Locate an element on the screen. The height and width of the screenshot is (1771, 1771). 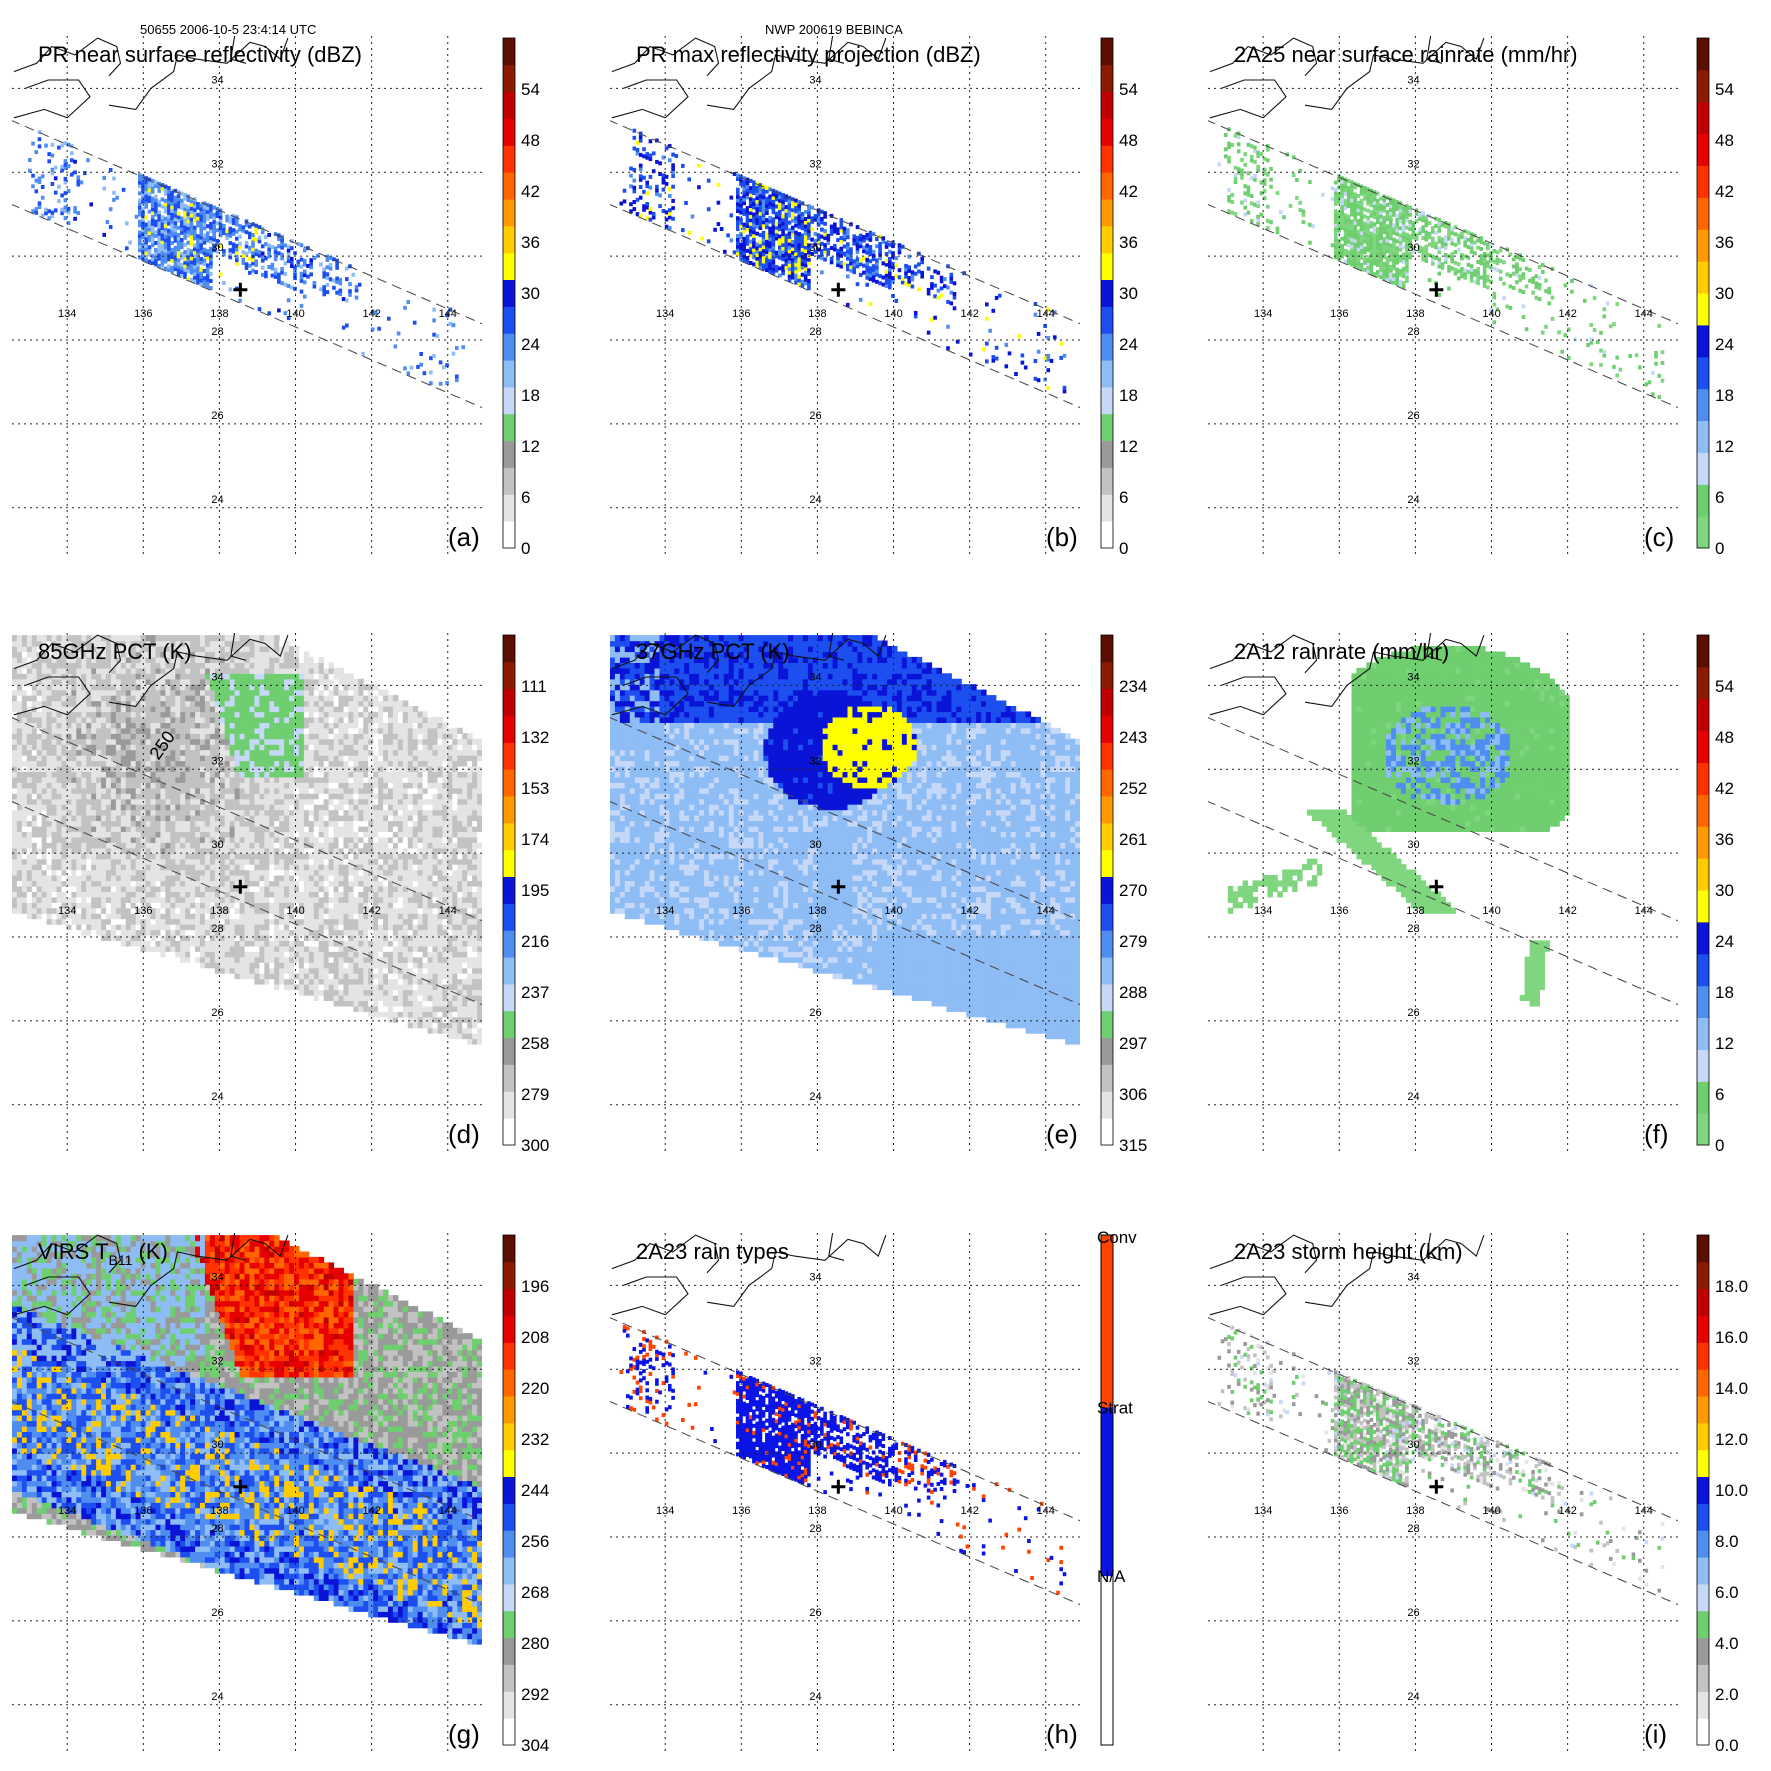
lon-tick-label: 136 is located at coordinates (143, 314).